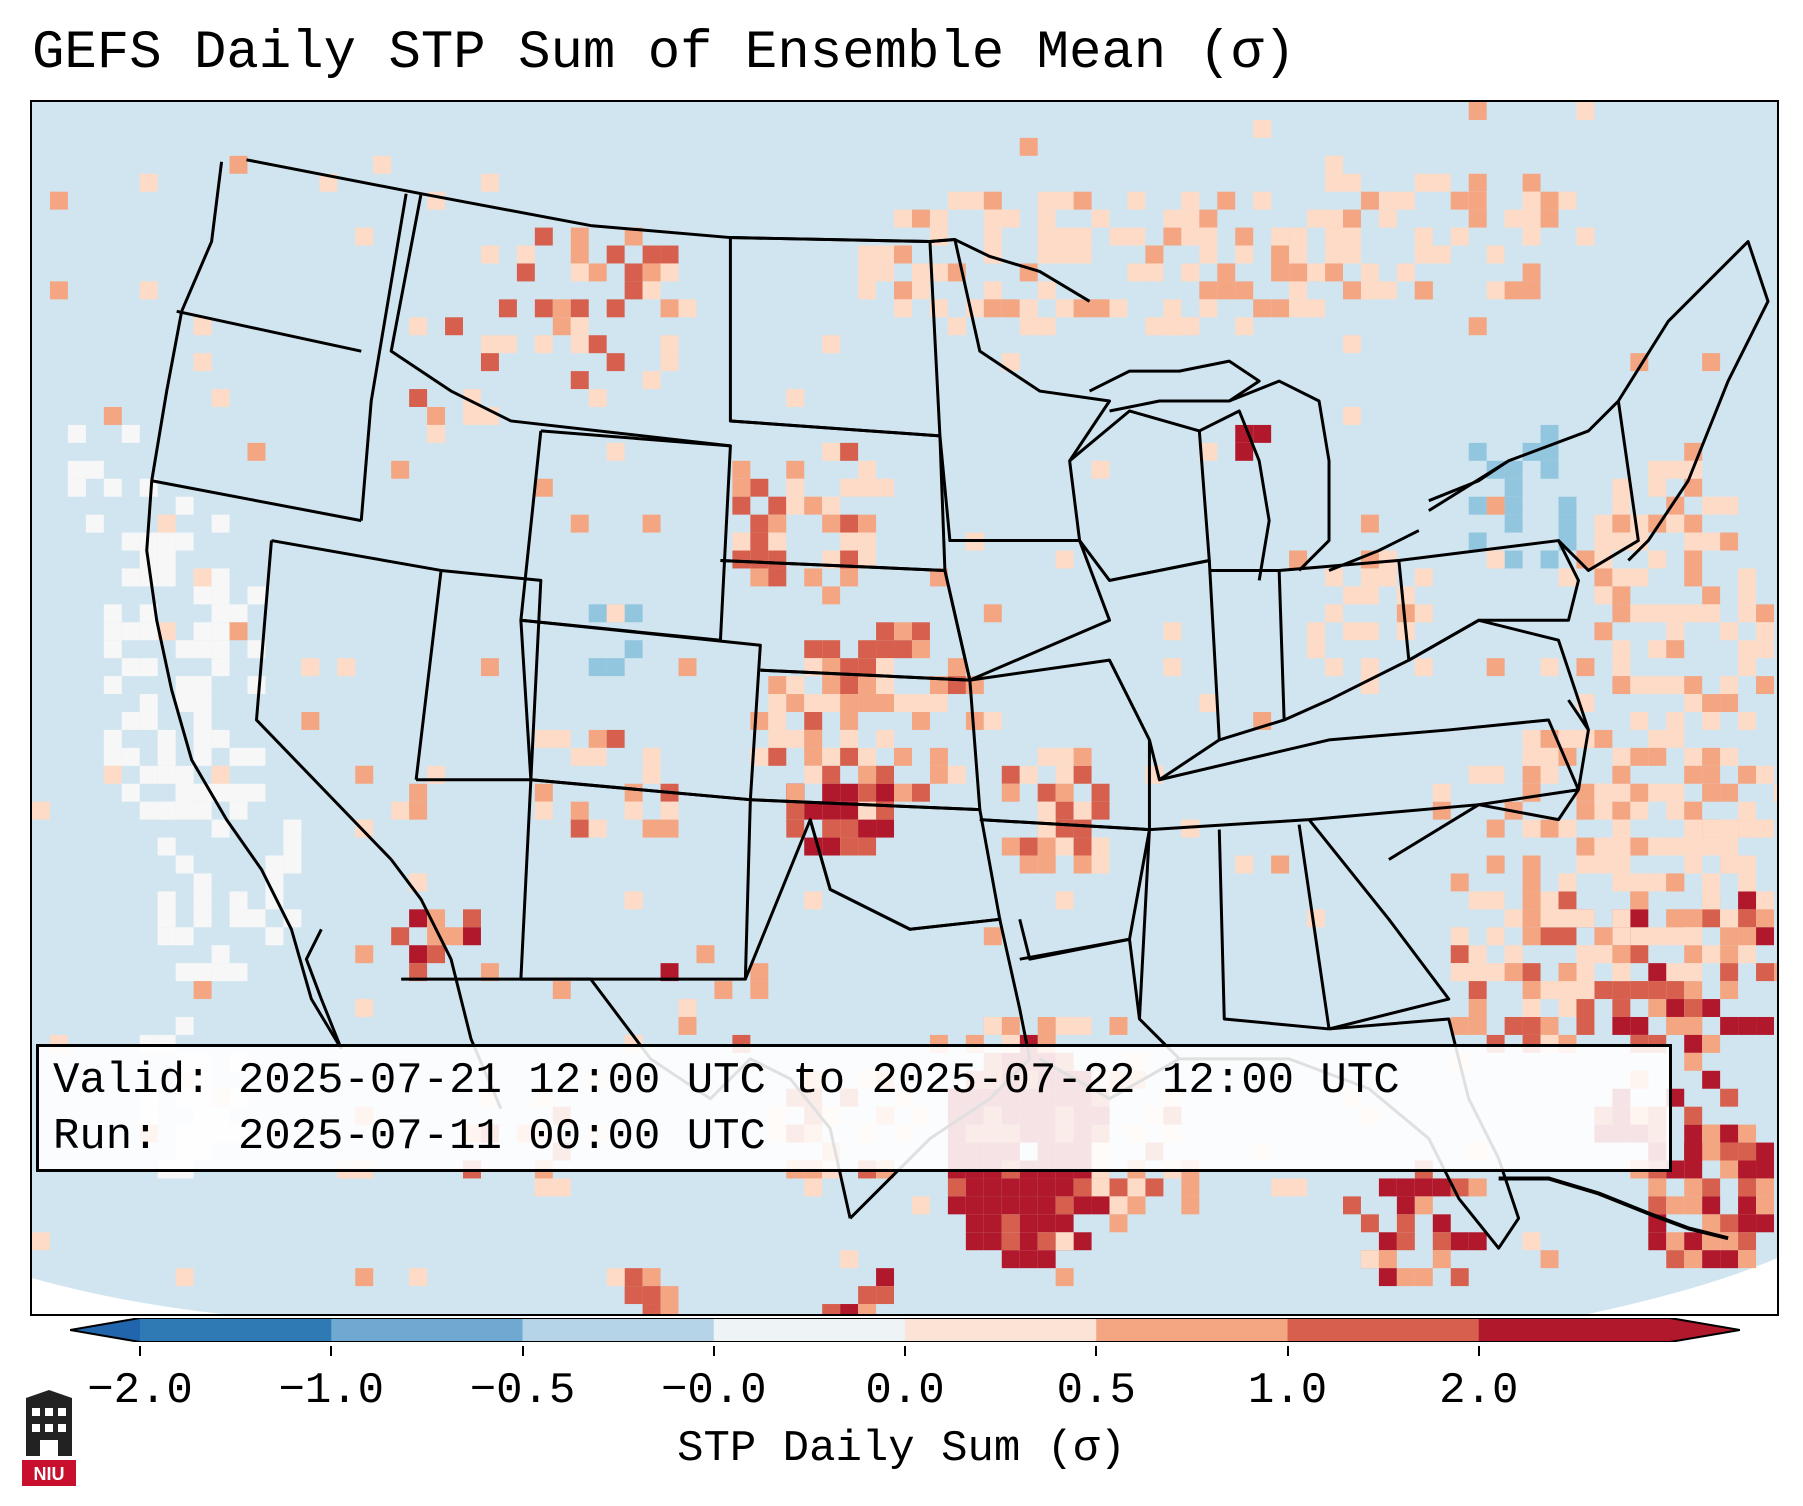  What do you see at coordinates (1419, 515) in the screenshot?
I see `great-lakes-erie-ontario` at bounding box center [1419, 515].